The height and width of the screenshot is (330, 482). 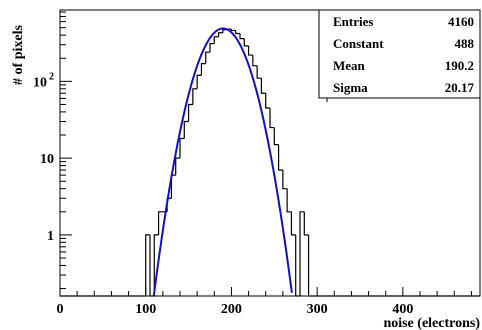 I want to click on stats-label-constant: Constant, so click(x=358, y=43).